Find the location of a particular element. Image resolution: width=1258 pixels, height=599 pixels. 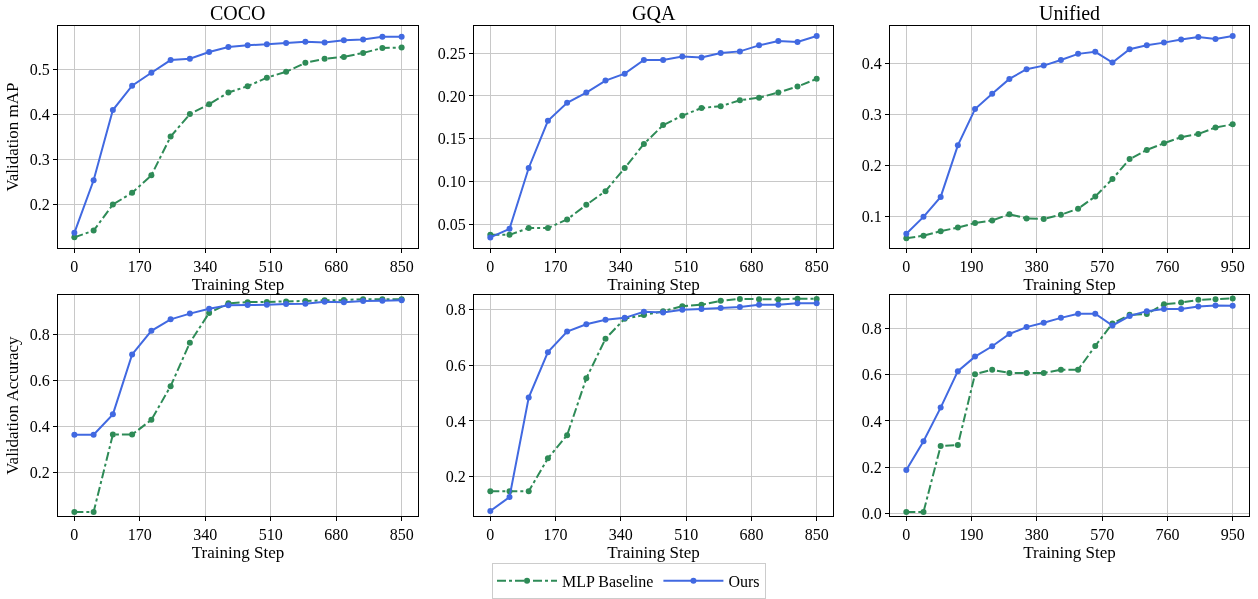

chart-title: COCO is located at coordinates (238, 13).